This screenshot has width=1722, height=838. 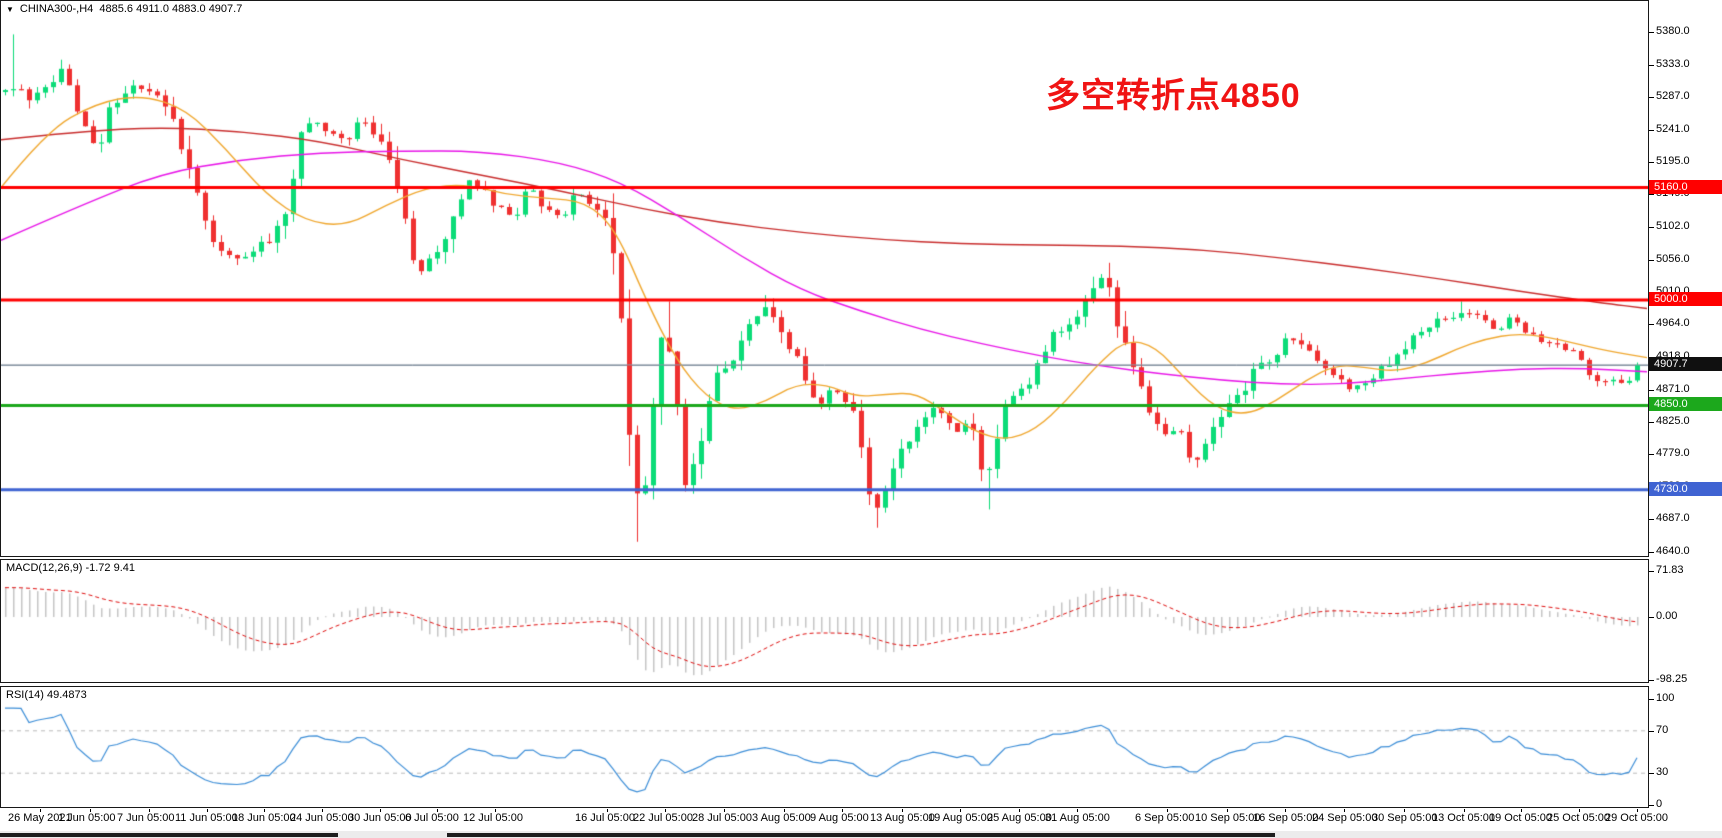 I want to click on bull-bear-turning-point-annotation: 多空转折点4850, so click(x=1173, y=96).